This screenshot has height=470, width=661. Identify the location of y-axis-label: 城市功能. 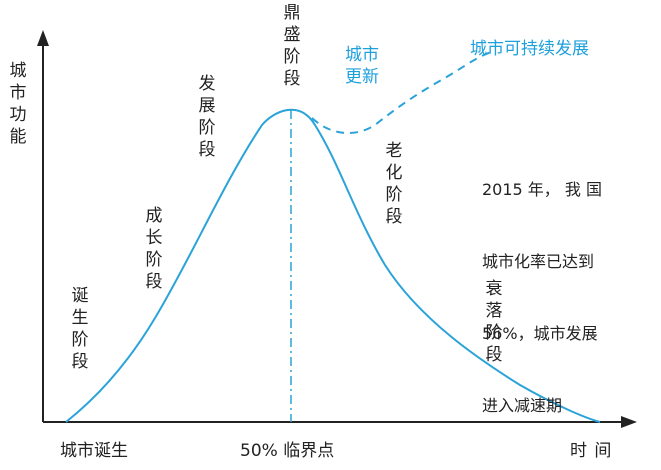
(18, 104).